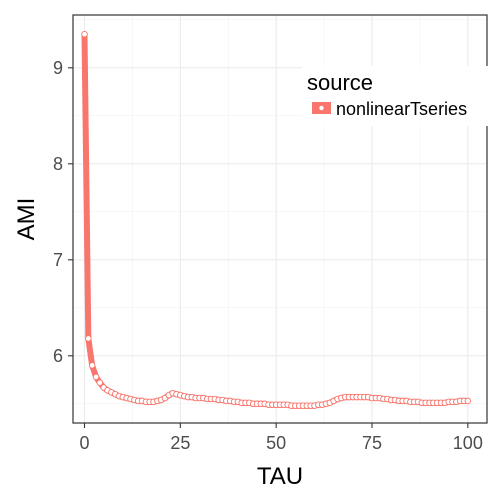 This screenshot has width=500, height=500. Describe the element at coordinates (58, 356) in the screenshot. I see `y-tick-label: 6` at that location.